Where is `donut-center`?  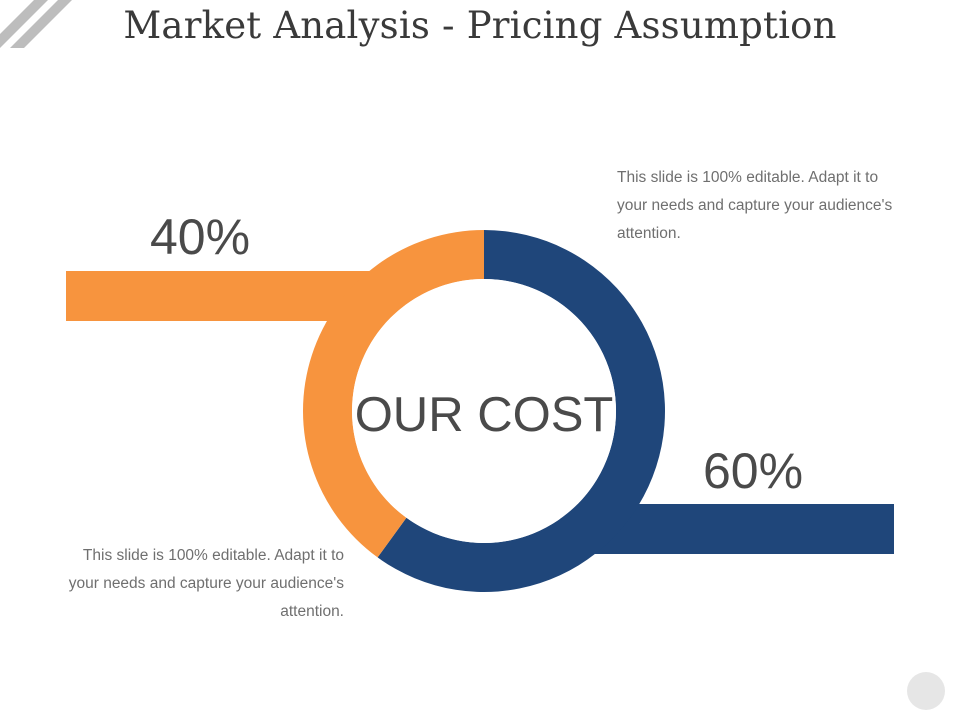
donut-center is located at coordinates (484, 411).